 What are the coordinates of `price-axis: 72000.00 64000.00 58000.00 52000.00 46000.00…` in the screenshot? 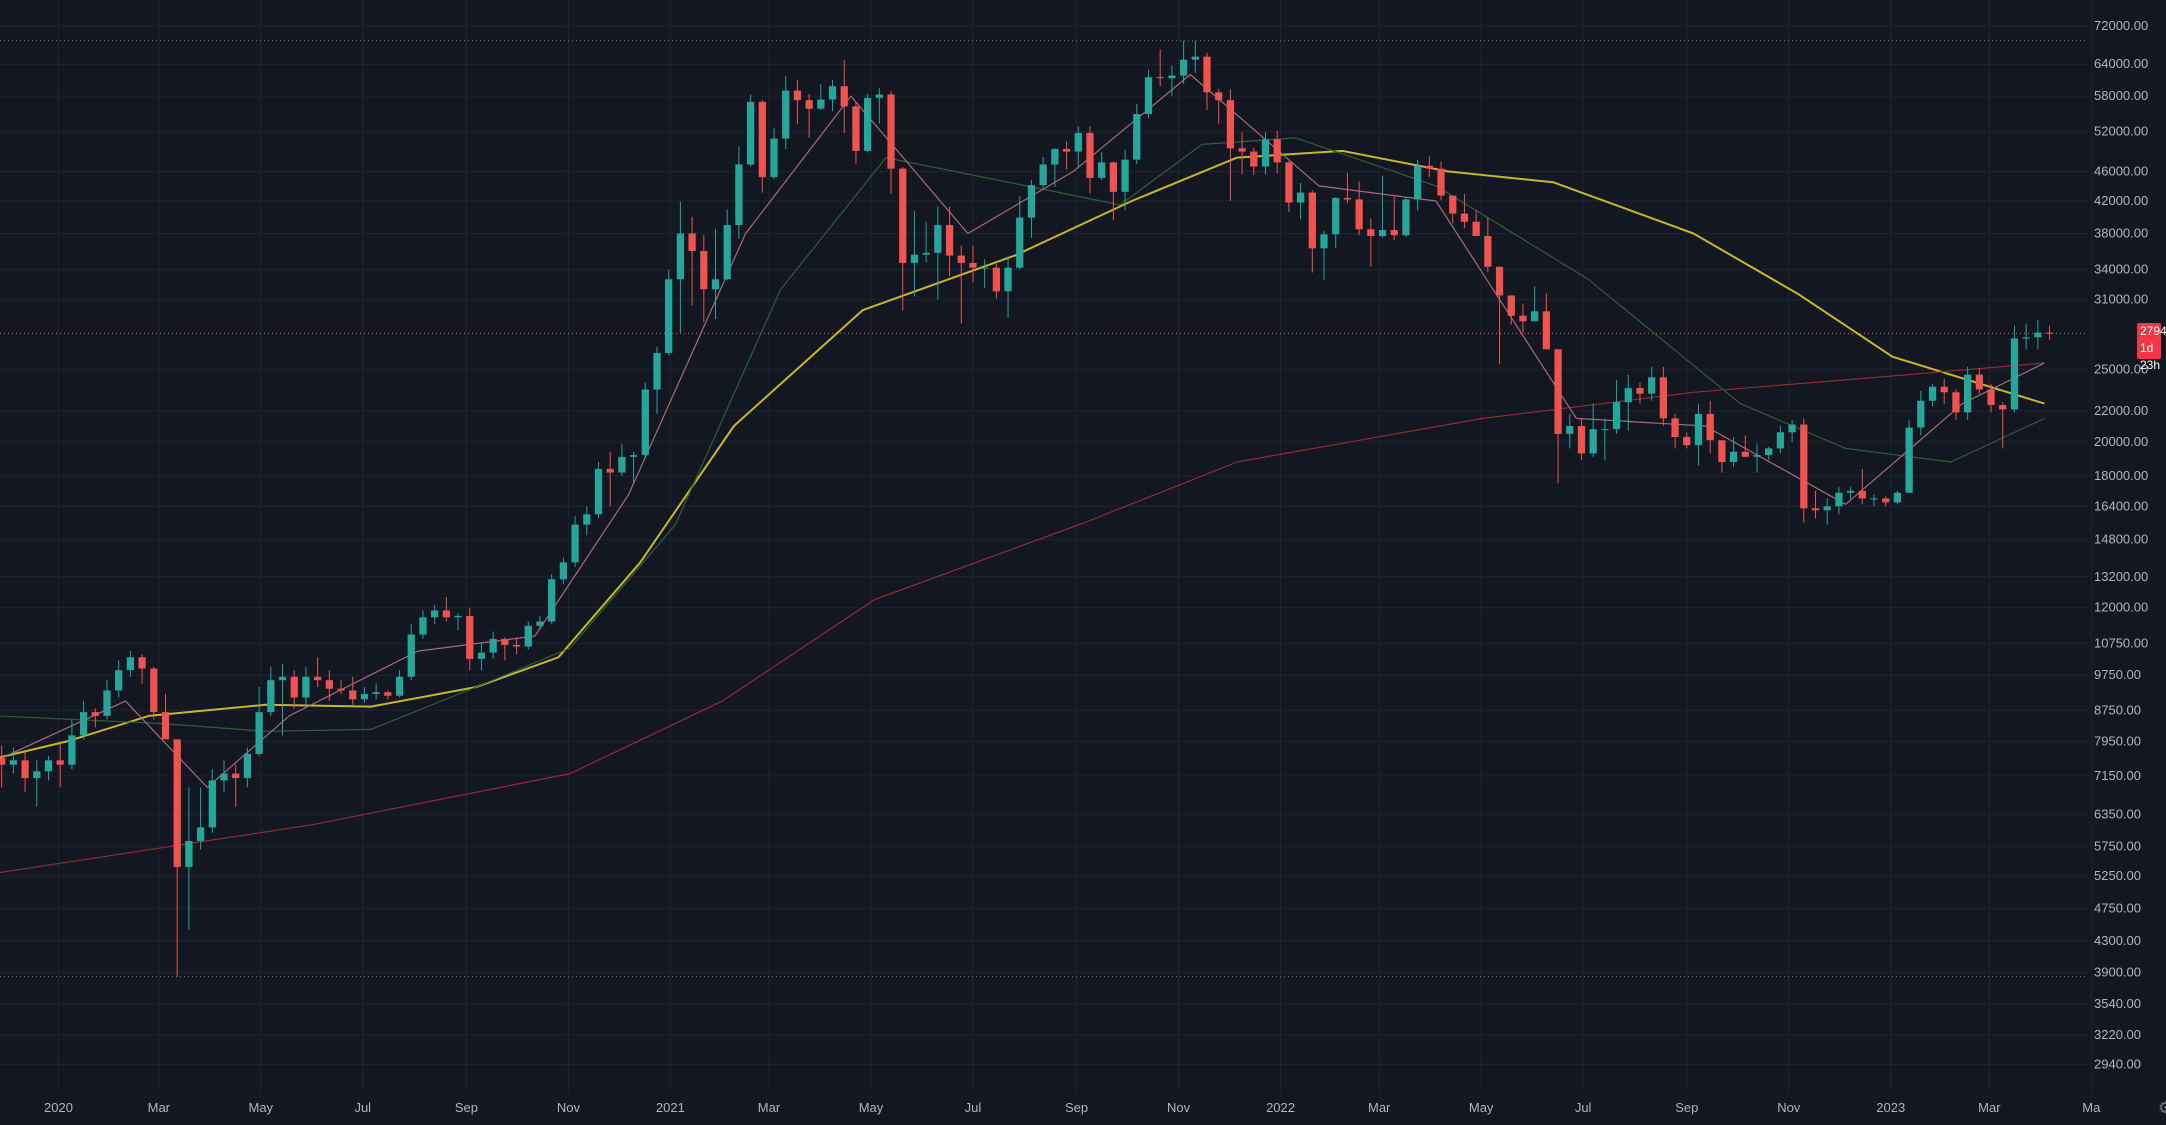 It's located at (2121, 544).